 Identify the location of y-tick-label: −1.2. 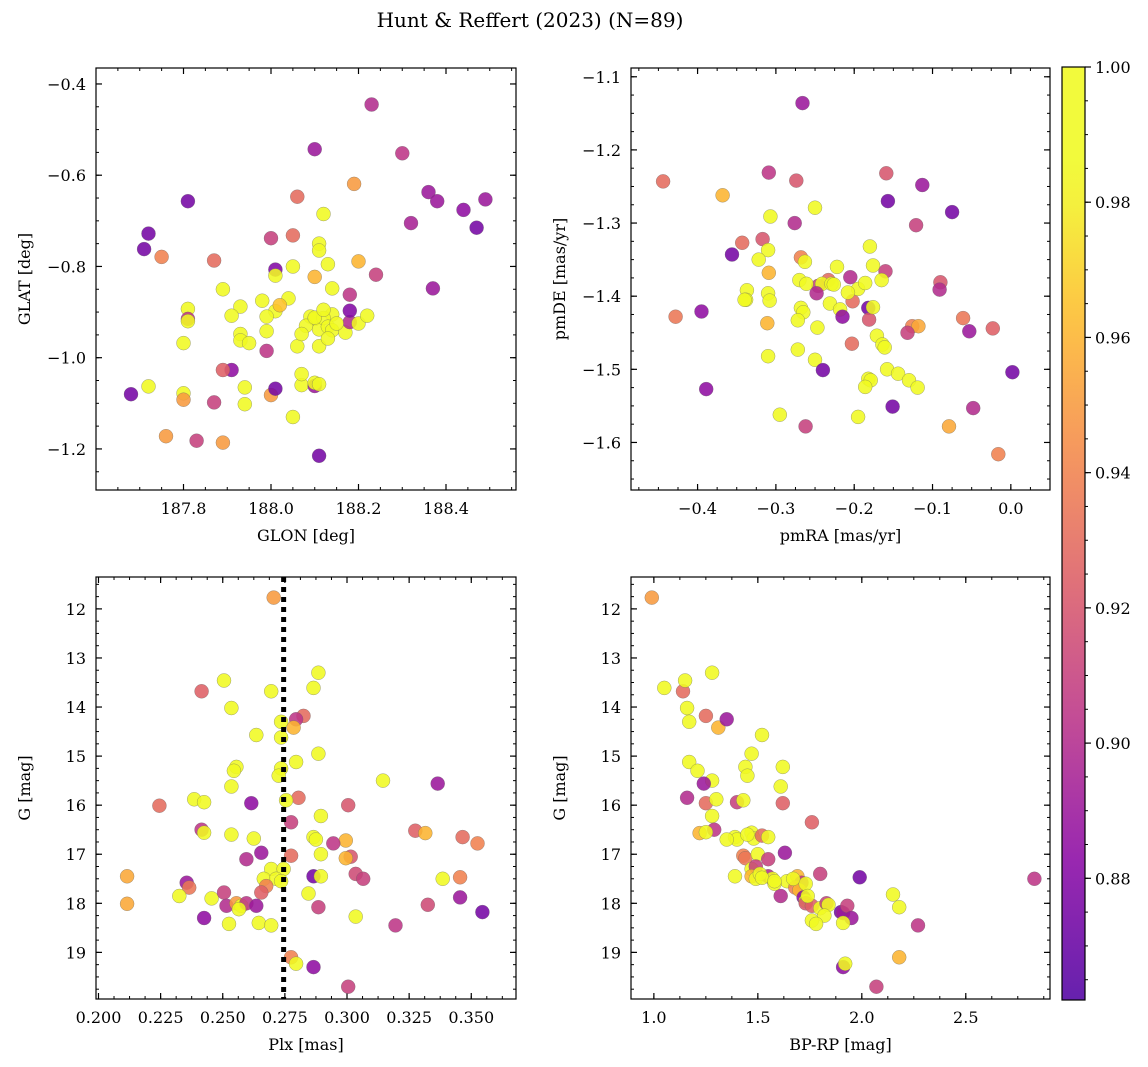
(66, 449).